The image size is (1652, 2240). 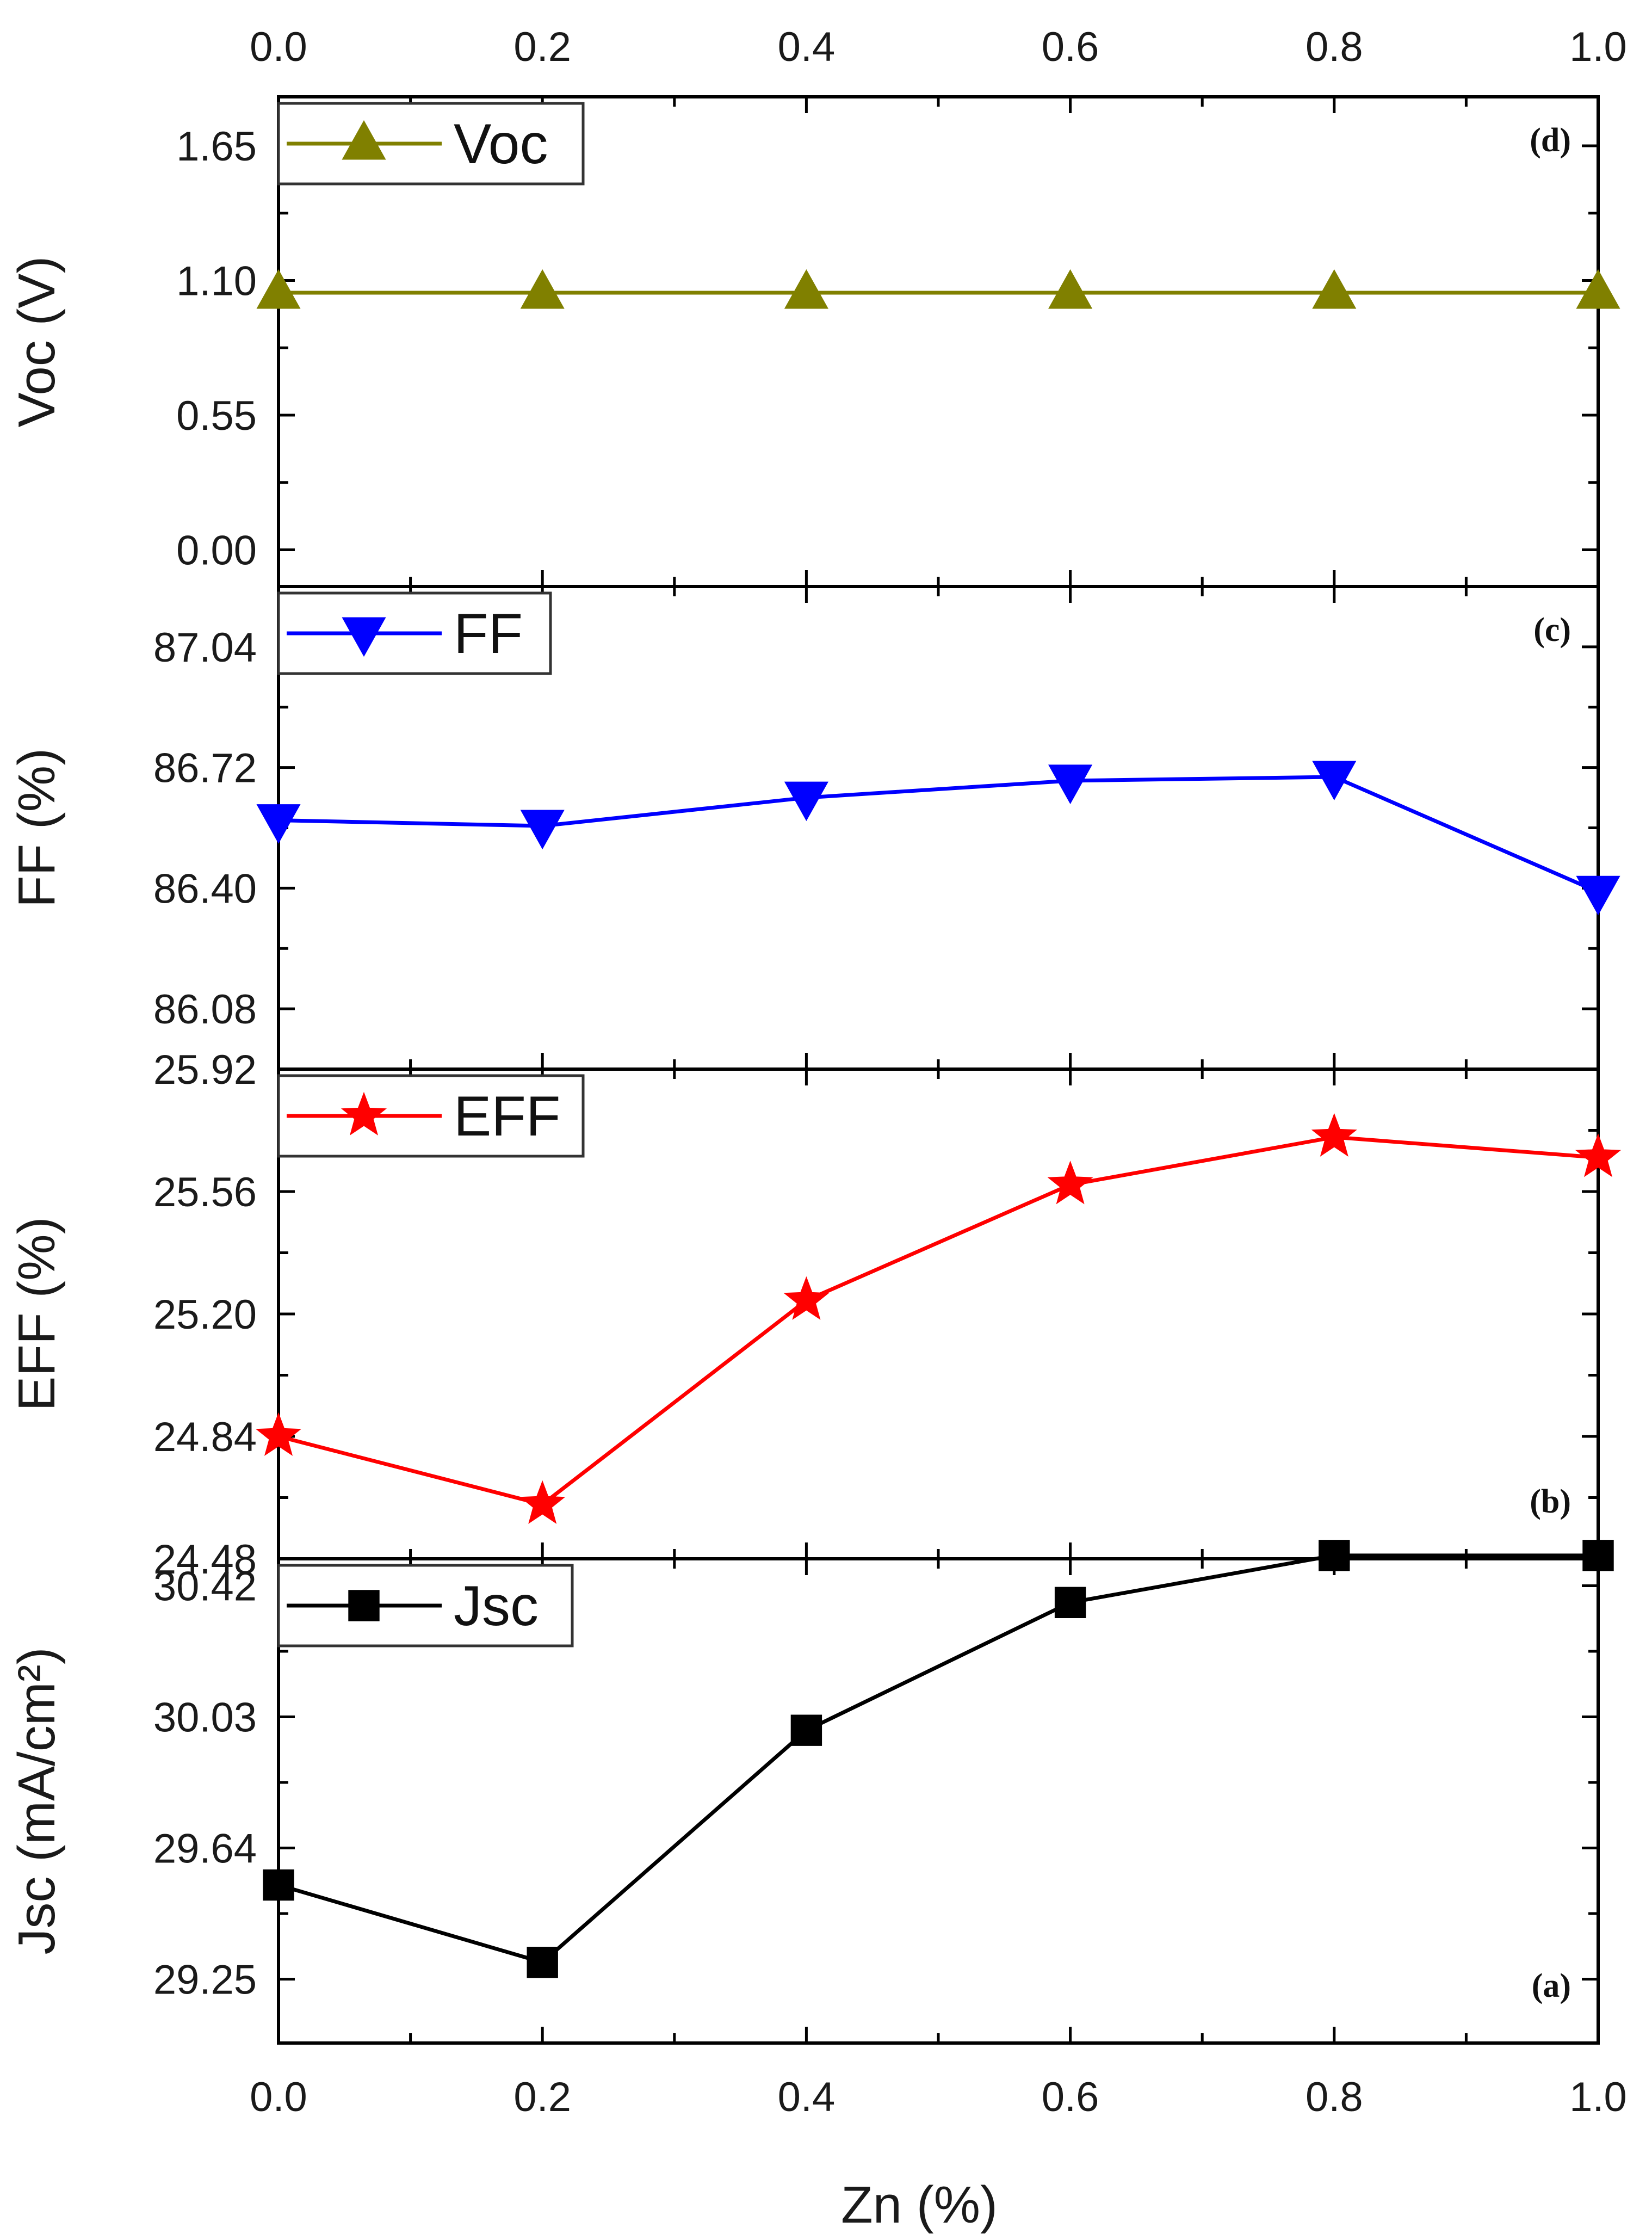 What do you see at coordinates (431, 144) in the screenshot?
I see `legend: Voc` at bounding box center [431, 144].